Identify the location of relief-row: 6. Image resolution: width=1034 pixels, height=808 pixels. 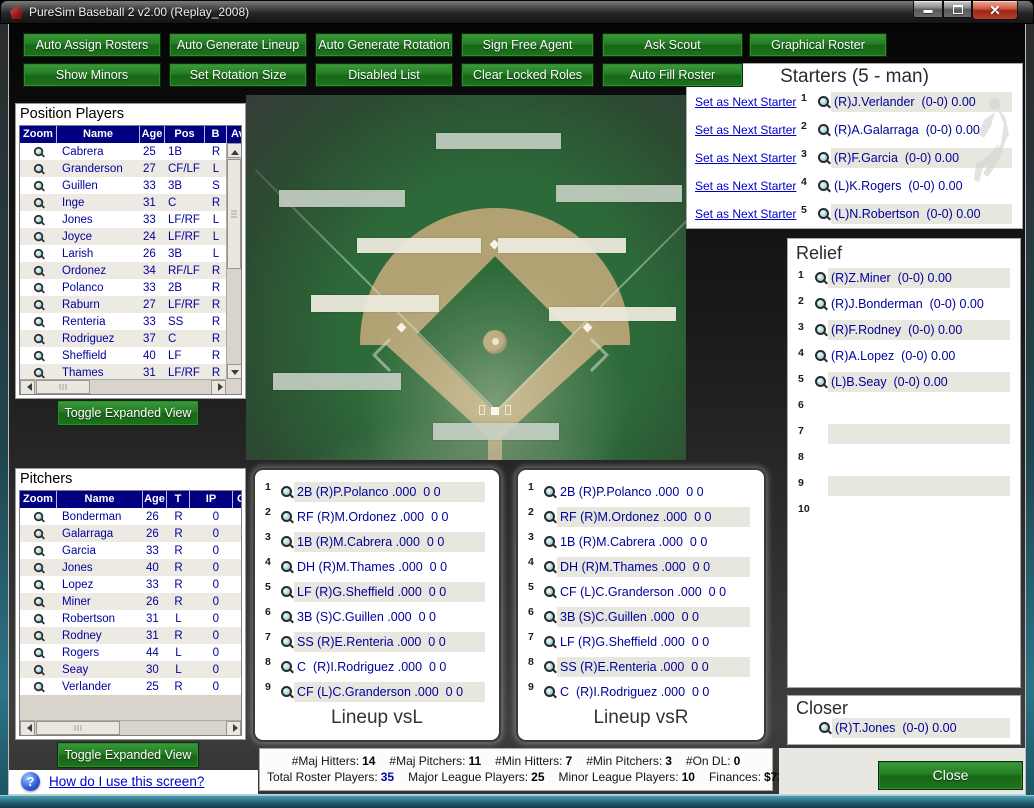
(904, 408).